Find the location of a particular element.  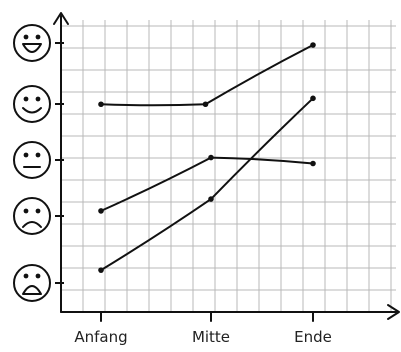

x-tick-label: Mitte is located at coordinates (211, 337).